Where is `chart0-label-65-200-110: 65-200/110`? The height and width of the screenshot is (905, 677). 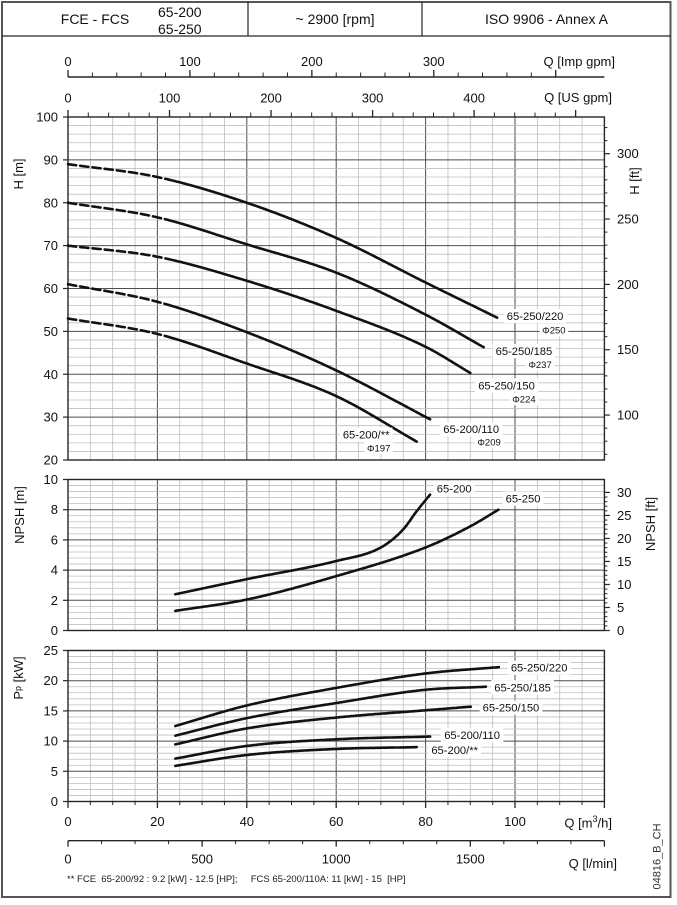 chart0-label-65-200-110: 65-200/110 is located at coordinates (471, 430).